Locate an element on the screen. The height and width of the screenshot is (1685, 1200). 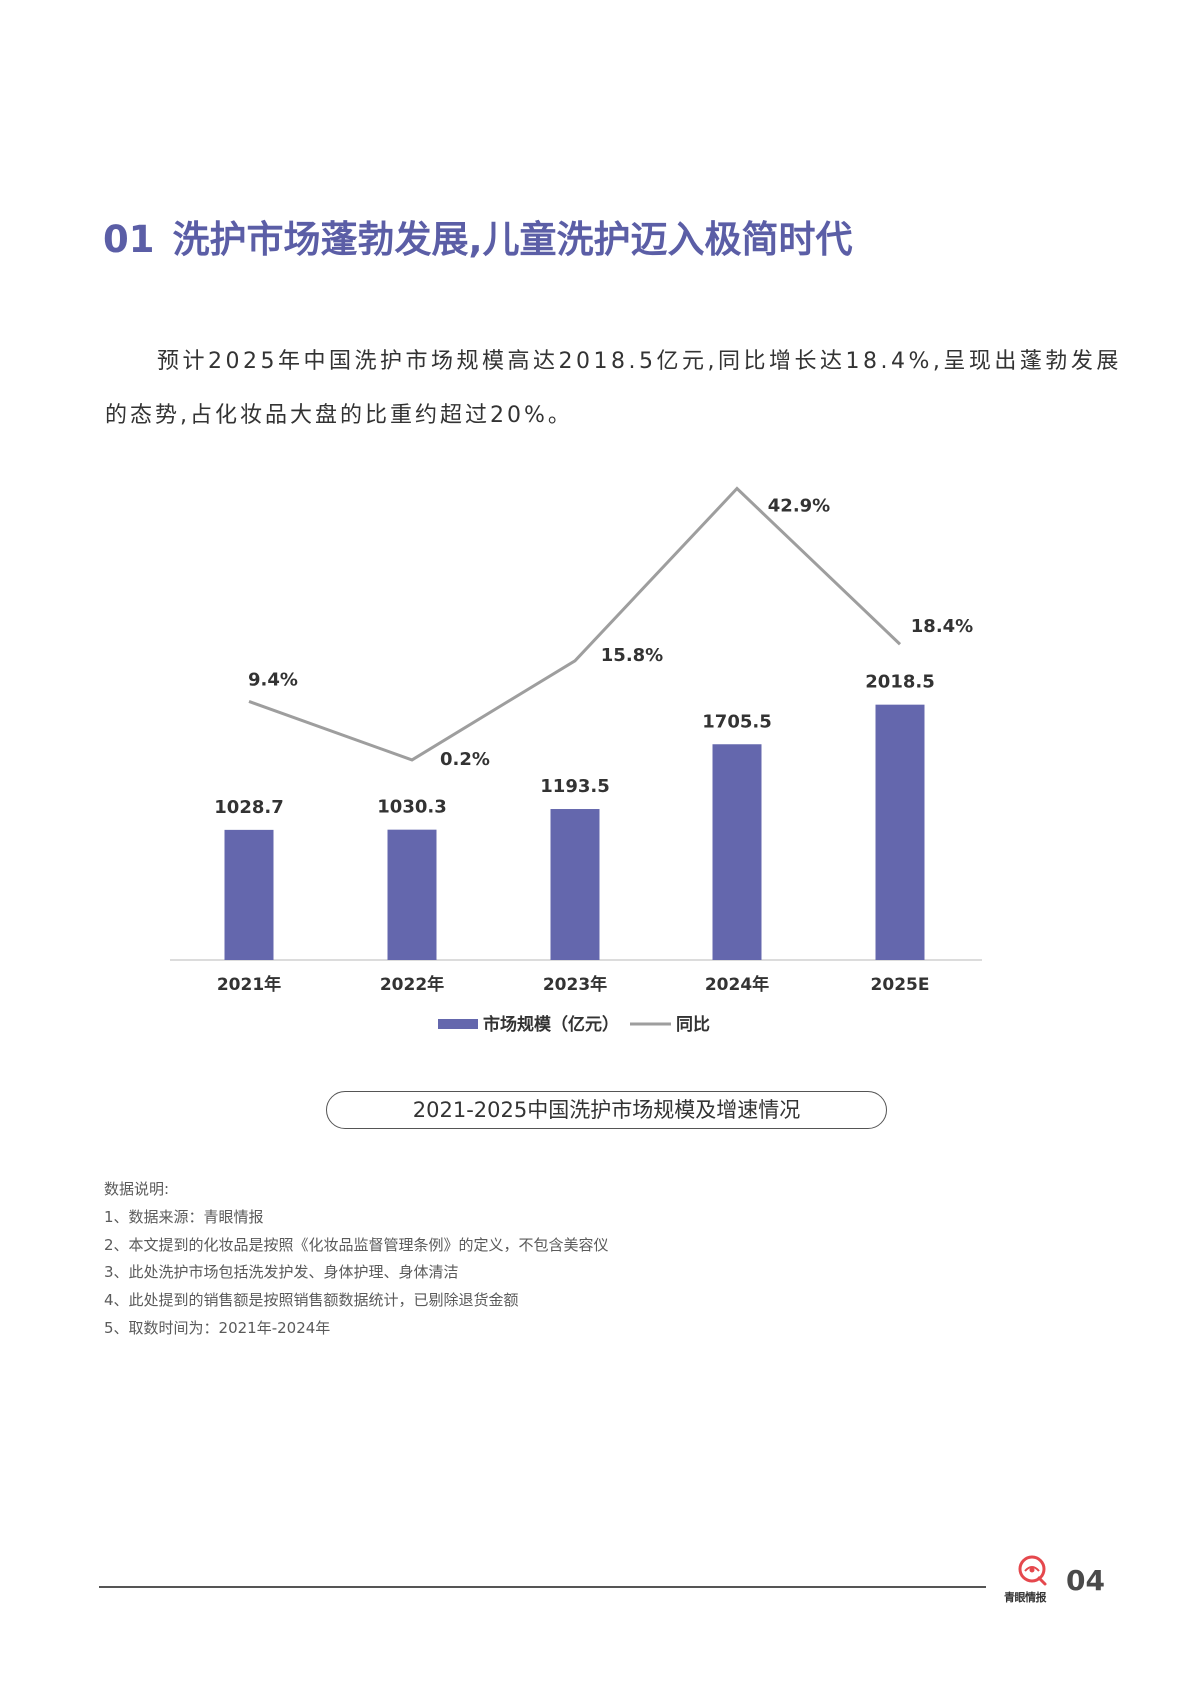
notes-item: 3、此处洗护市场包括洗发护发、身体护理、身体清洁 is located at coordinates (281, 1272).